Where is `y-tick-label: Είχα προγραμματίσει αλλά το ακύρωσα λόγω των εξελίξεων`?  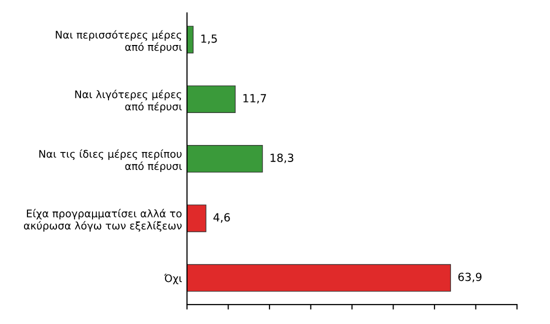
y-tick-label: Είχα προγραμματίσει αλλά το ακύρωσα λόγω των εξελίξεων is located at coordinates (103, 220).